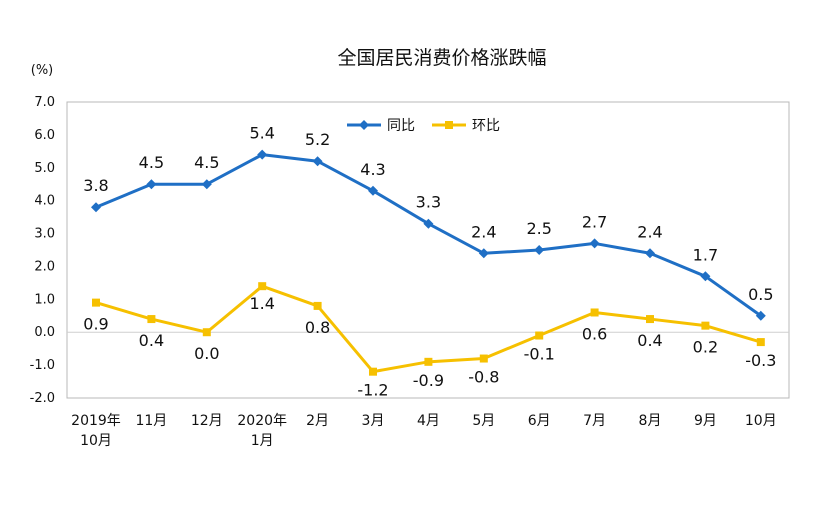 This screenshot has width=819, height=505. Describe the element at coordinates (317, 139) in the screenshot. I see `data-label: 5.2` at that location.